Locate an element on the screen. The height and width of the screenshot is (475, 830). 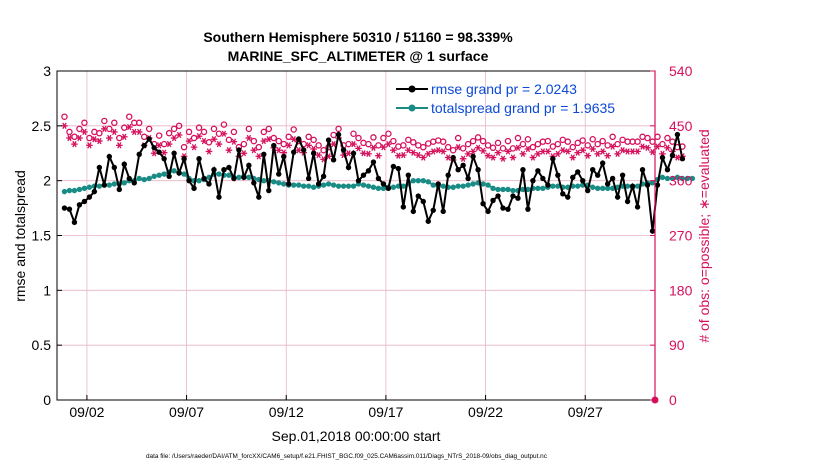
y-axis-label-right: # of obs: o=possible; ∗=evaluated is located at coordinates (704, 235).